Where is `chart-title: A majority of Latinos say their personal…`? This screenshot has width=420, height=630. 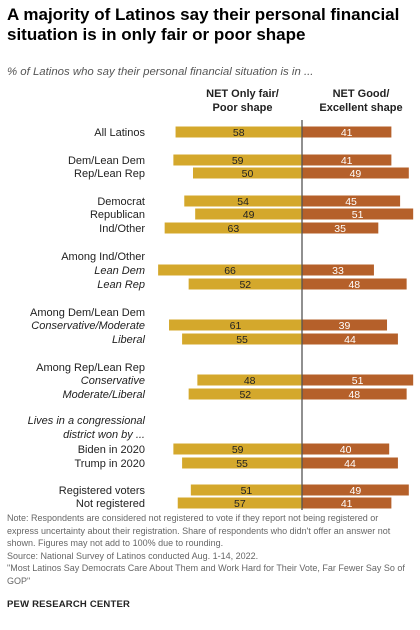 chart-title: A majority of Latinos say their personal… is located at coordinates (203, 24).